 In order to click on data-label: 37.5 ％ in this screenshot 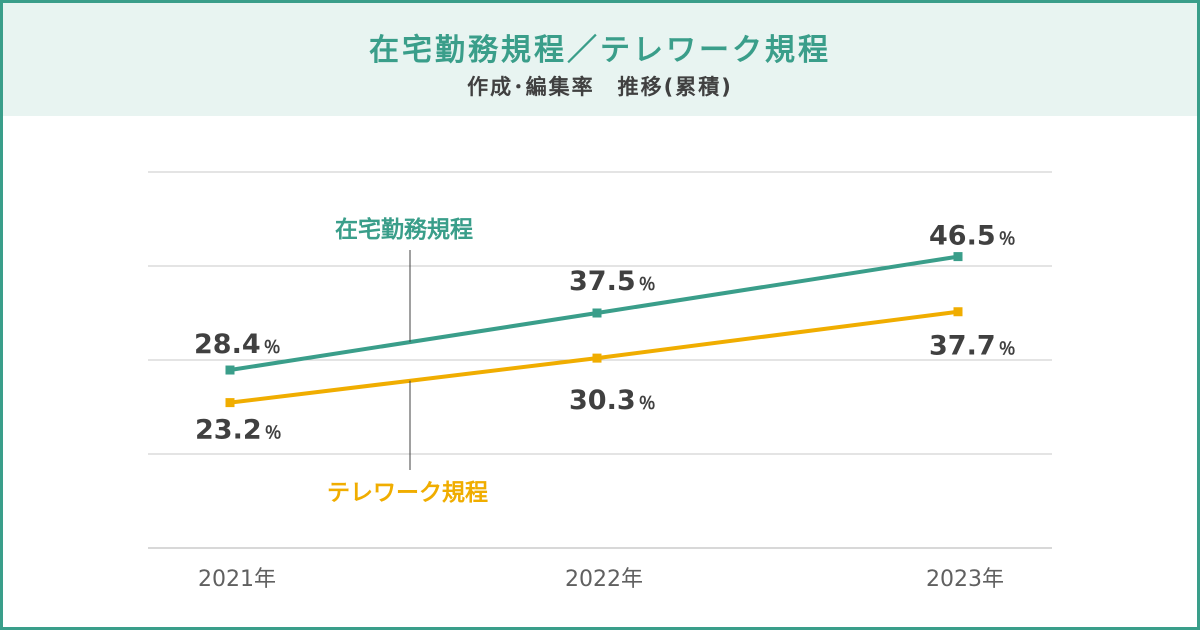, I will do `click(612, 281)`.